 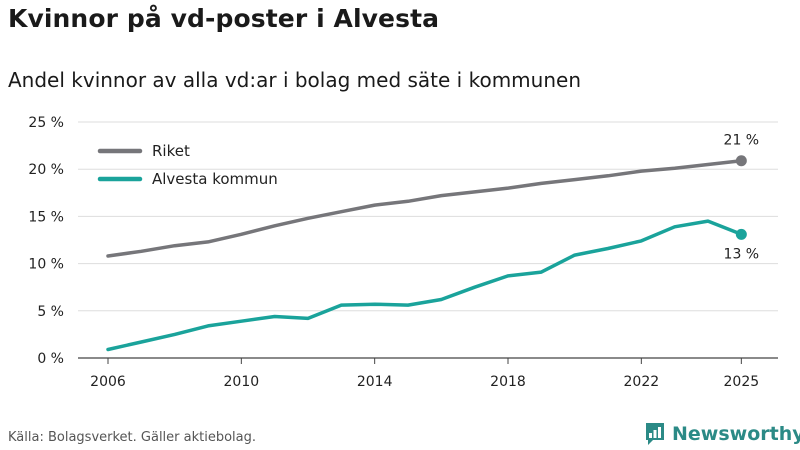 I want to click on brand-logo: Newsworthy, so click(x=722, y=434).